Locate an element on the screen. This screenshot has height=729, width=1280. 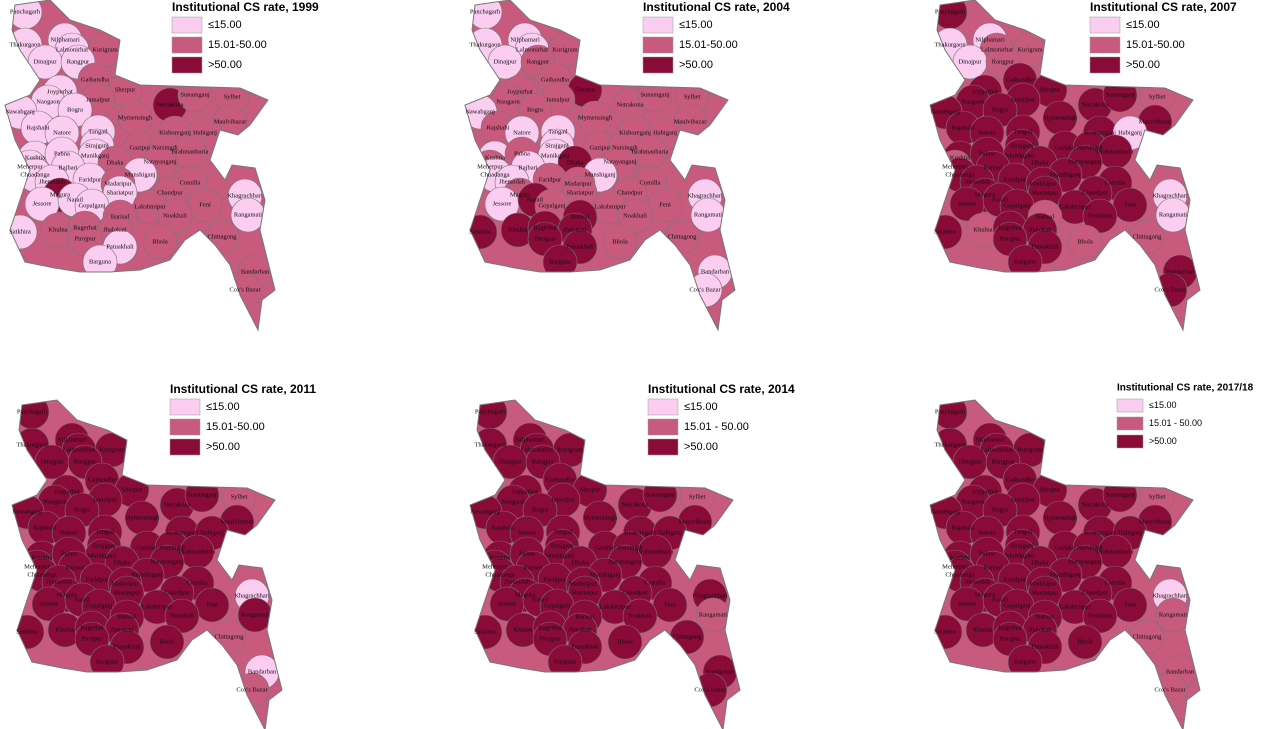
district-label: Sirajganj is located at coordinates (557, 145).